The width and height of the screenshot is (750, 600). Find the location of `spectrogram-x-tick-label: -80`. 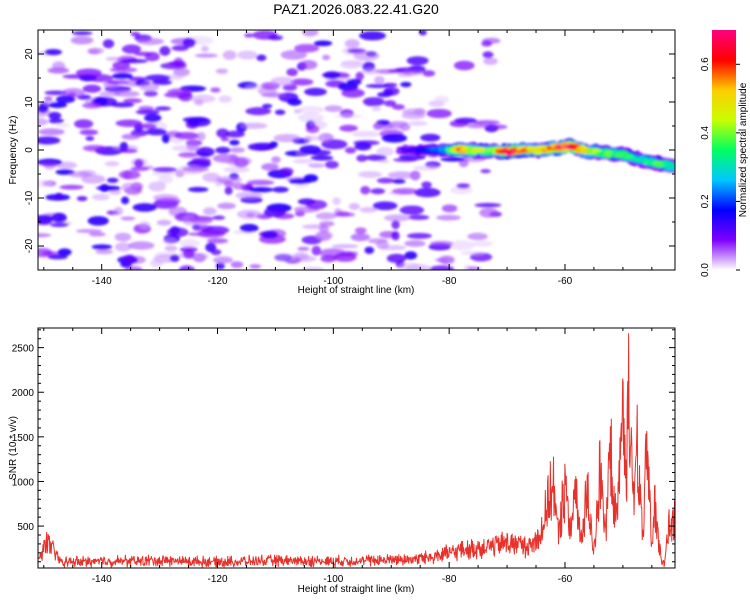

spectrogram-x-tick-label: -80 is located at coordinates (449, 281).